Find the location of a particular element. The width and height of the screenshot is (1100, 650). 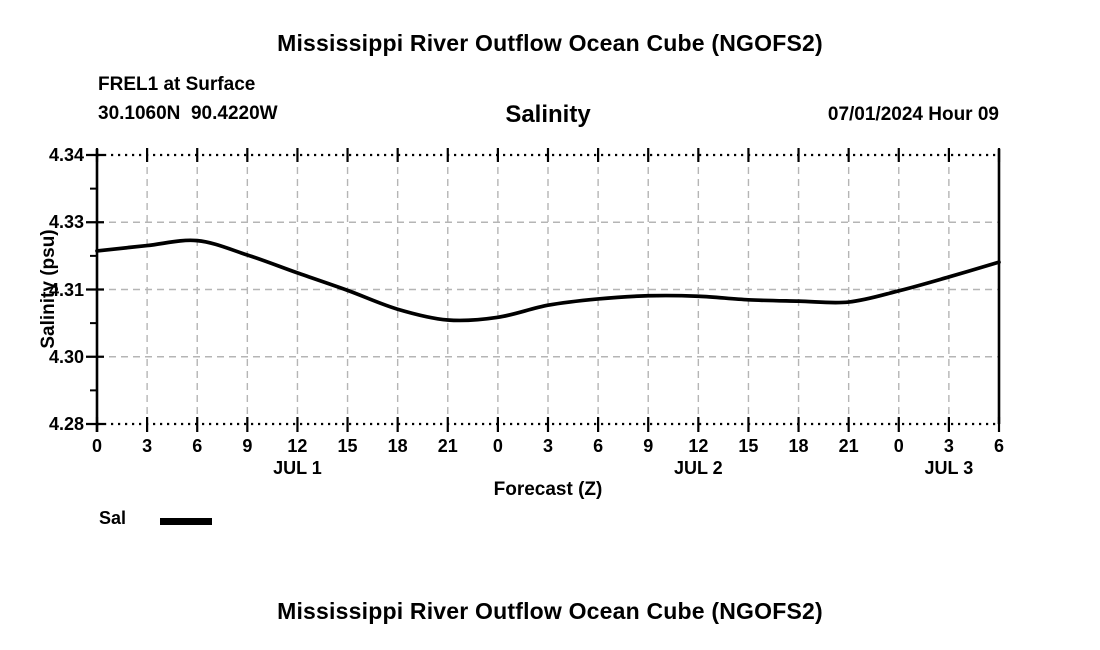

salinity-line-series is located at coordinates (548, 280).